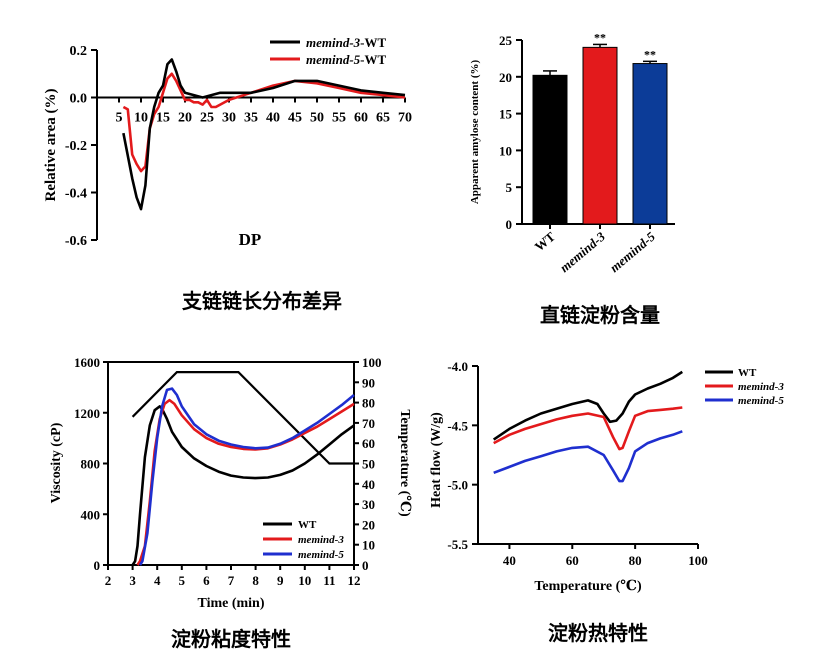 The height and width of the screenshot is (669, 824). Describe the element at coordinates (141, 118) in the screenshot. I see `p1-x-tick-label: 10` at that location.